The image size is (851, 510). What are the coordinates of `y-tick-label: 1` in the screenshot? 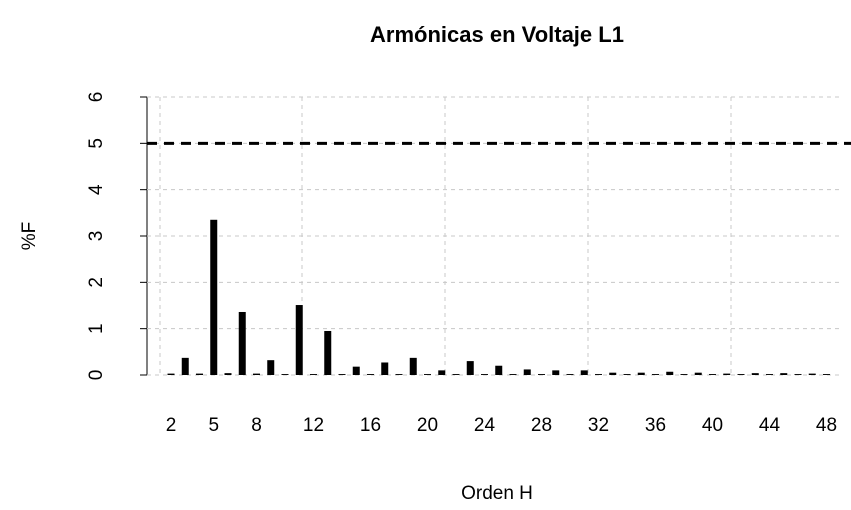 It's located at (96, 328).